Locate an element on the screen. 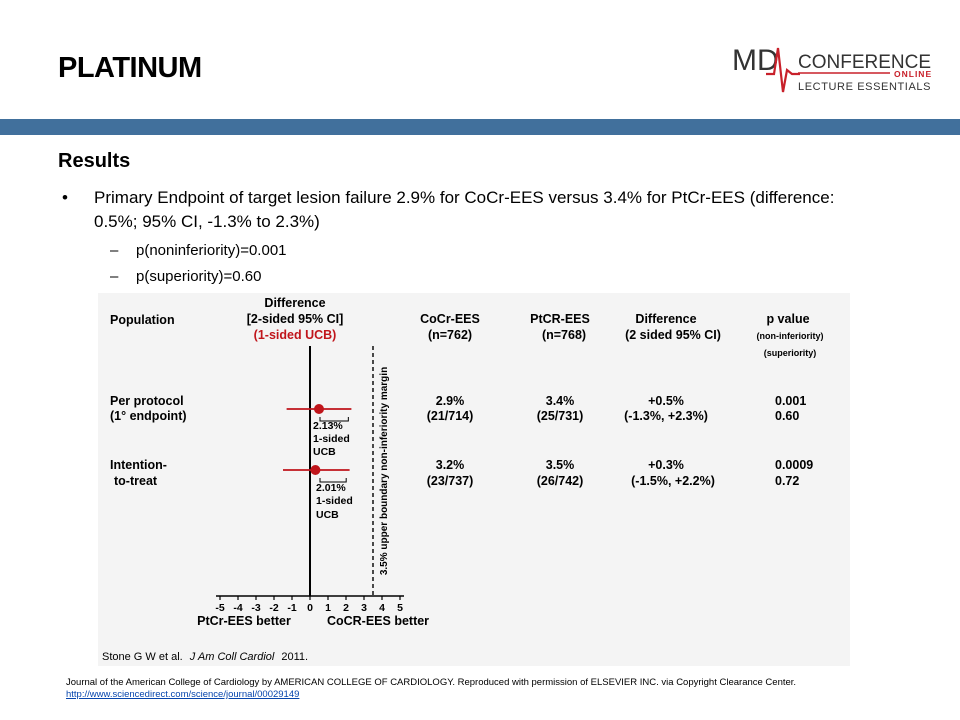  x-axis-tick-label: 4 is located at coordinates (382, 608).